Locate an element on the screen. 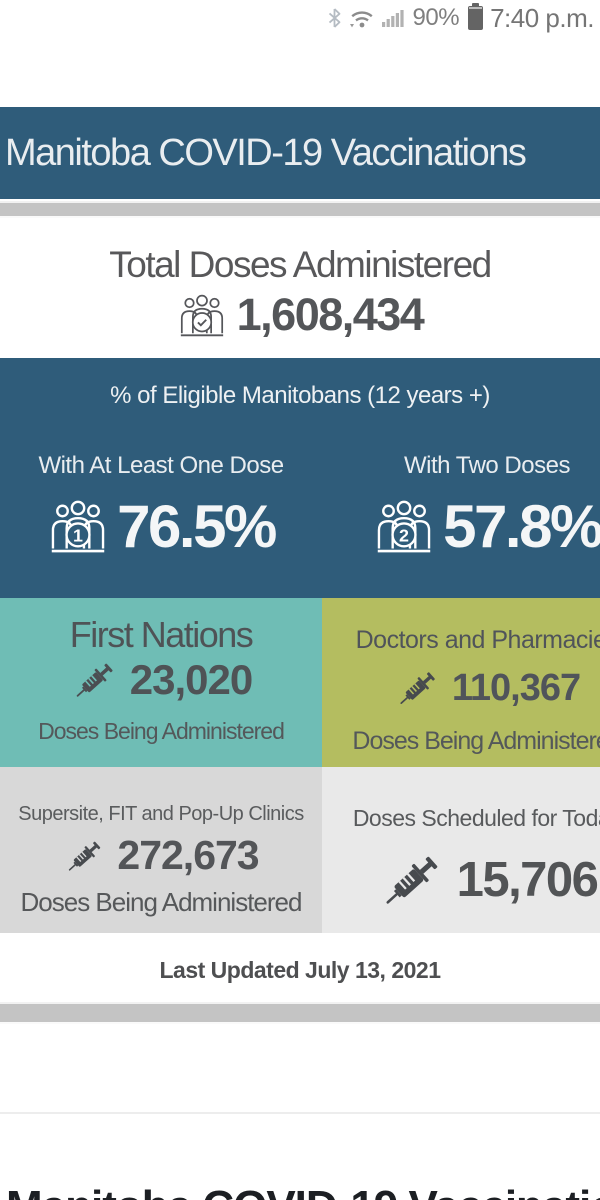 This screenshot has width=600, height=1200. supersite-value: 272,673 is located at coordinates (188, 855).